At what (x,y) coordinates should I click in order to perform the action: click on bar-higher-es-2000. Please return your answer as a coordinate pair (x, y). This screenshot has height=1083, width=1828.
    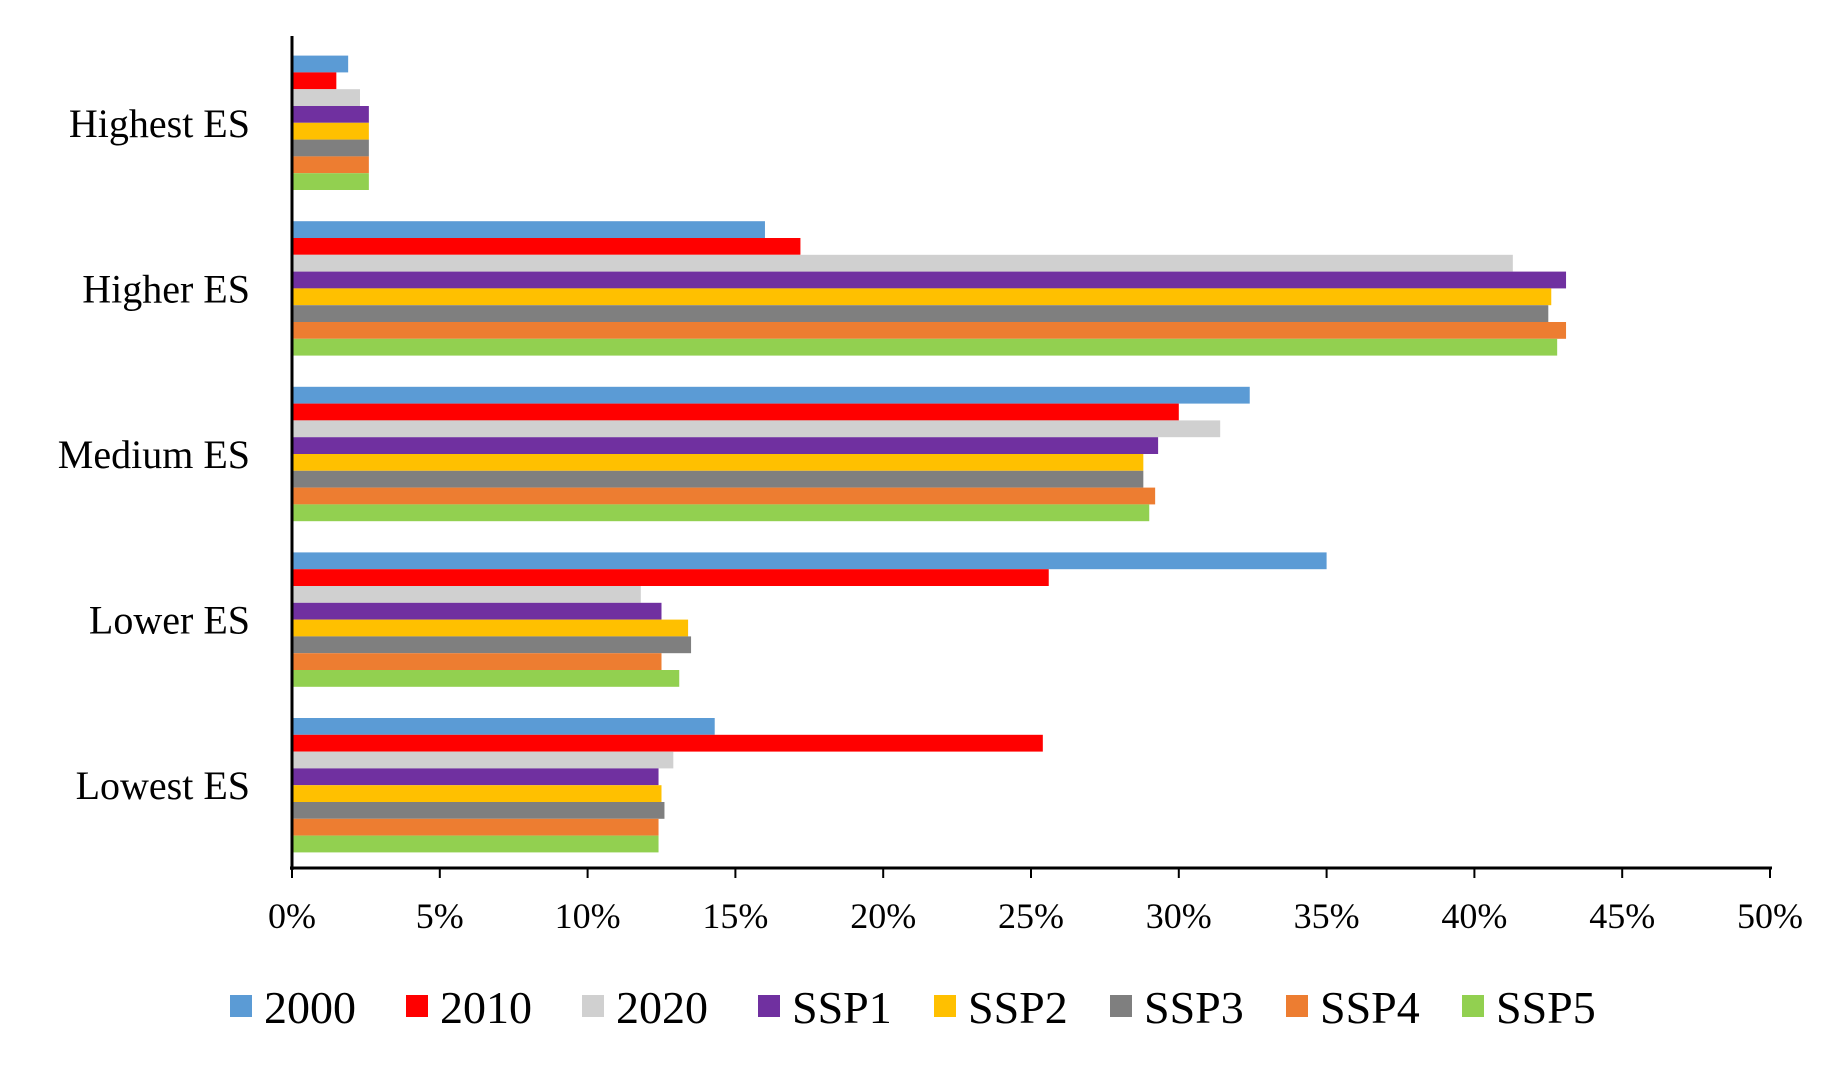
    Looking at the image, I should click on (528, 229).